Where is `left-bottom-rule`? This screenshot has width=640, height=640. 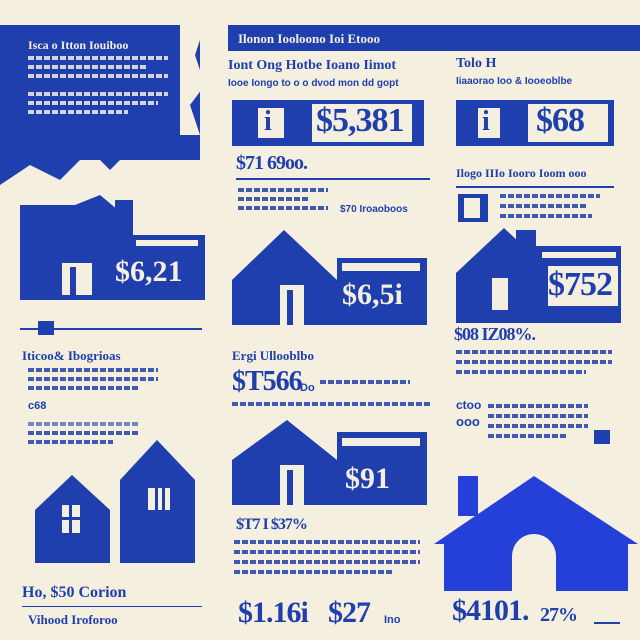
left-bottom-rule is located at coordinates (112, 606).